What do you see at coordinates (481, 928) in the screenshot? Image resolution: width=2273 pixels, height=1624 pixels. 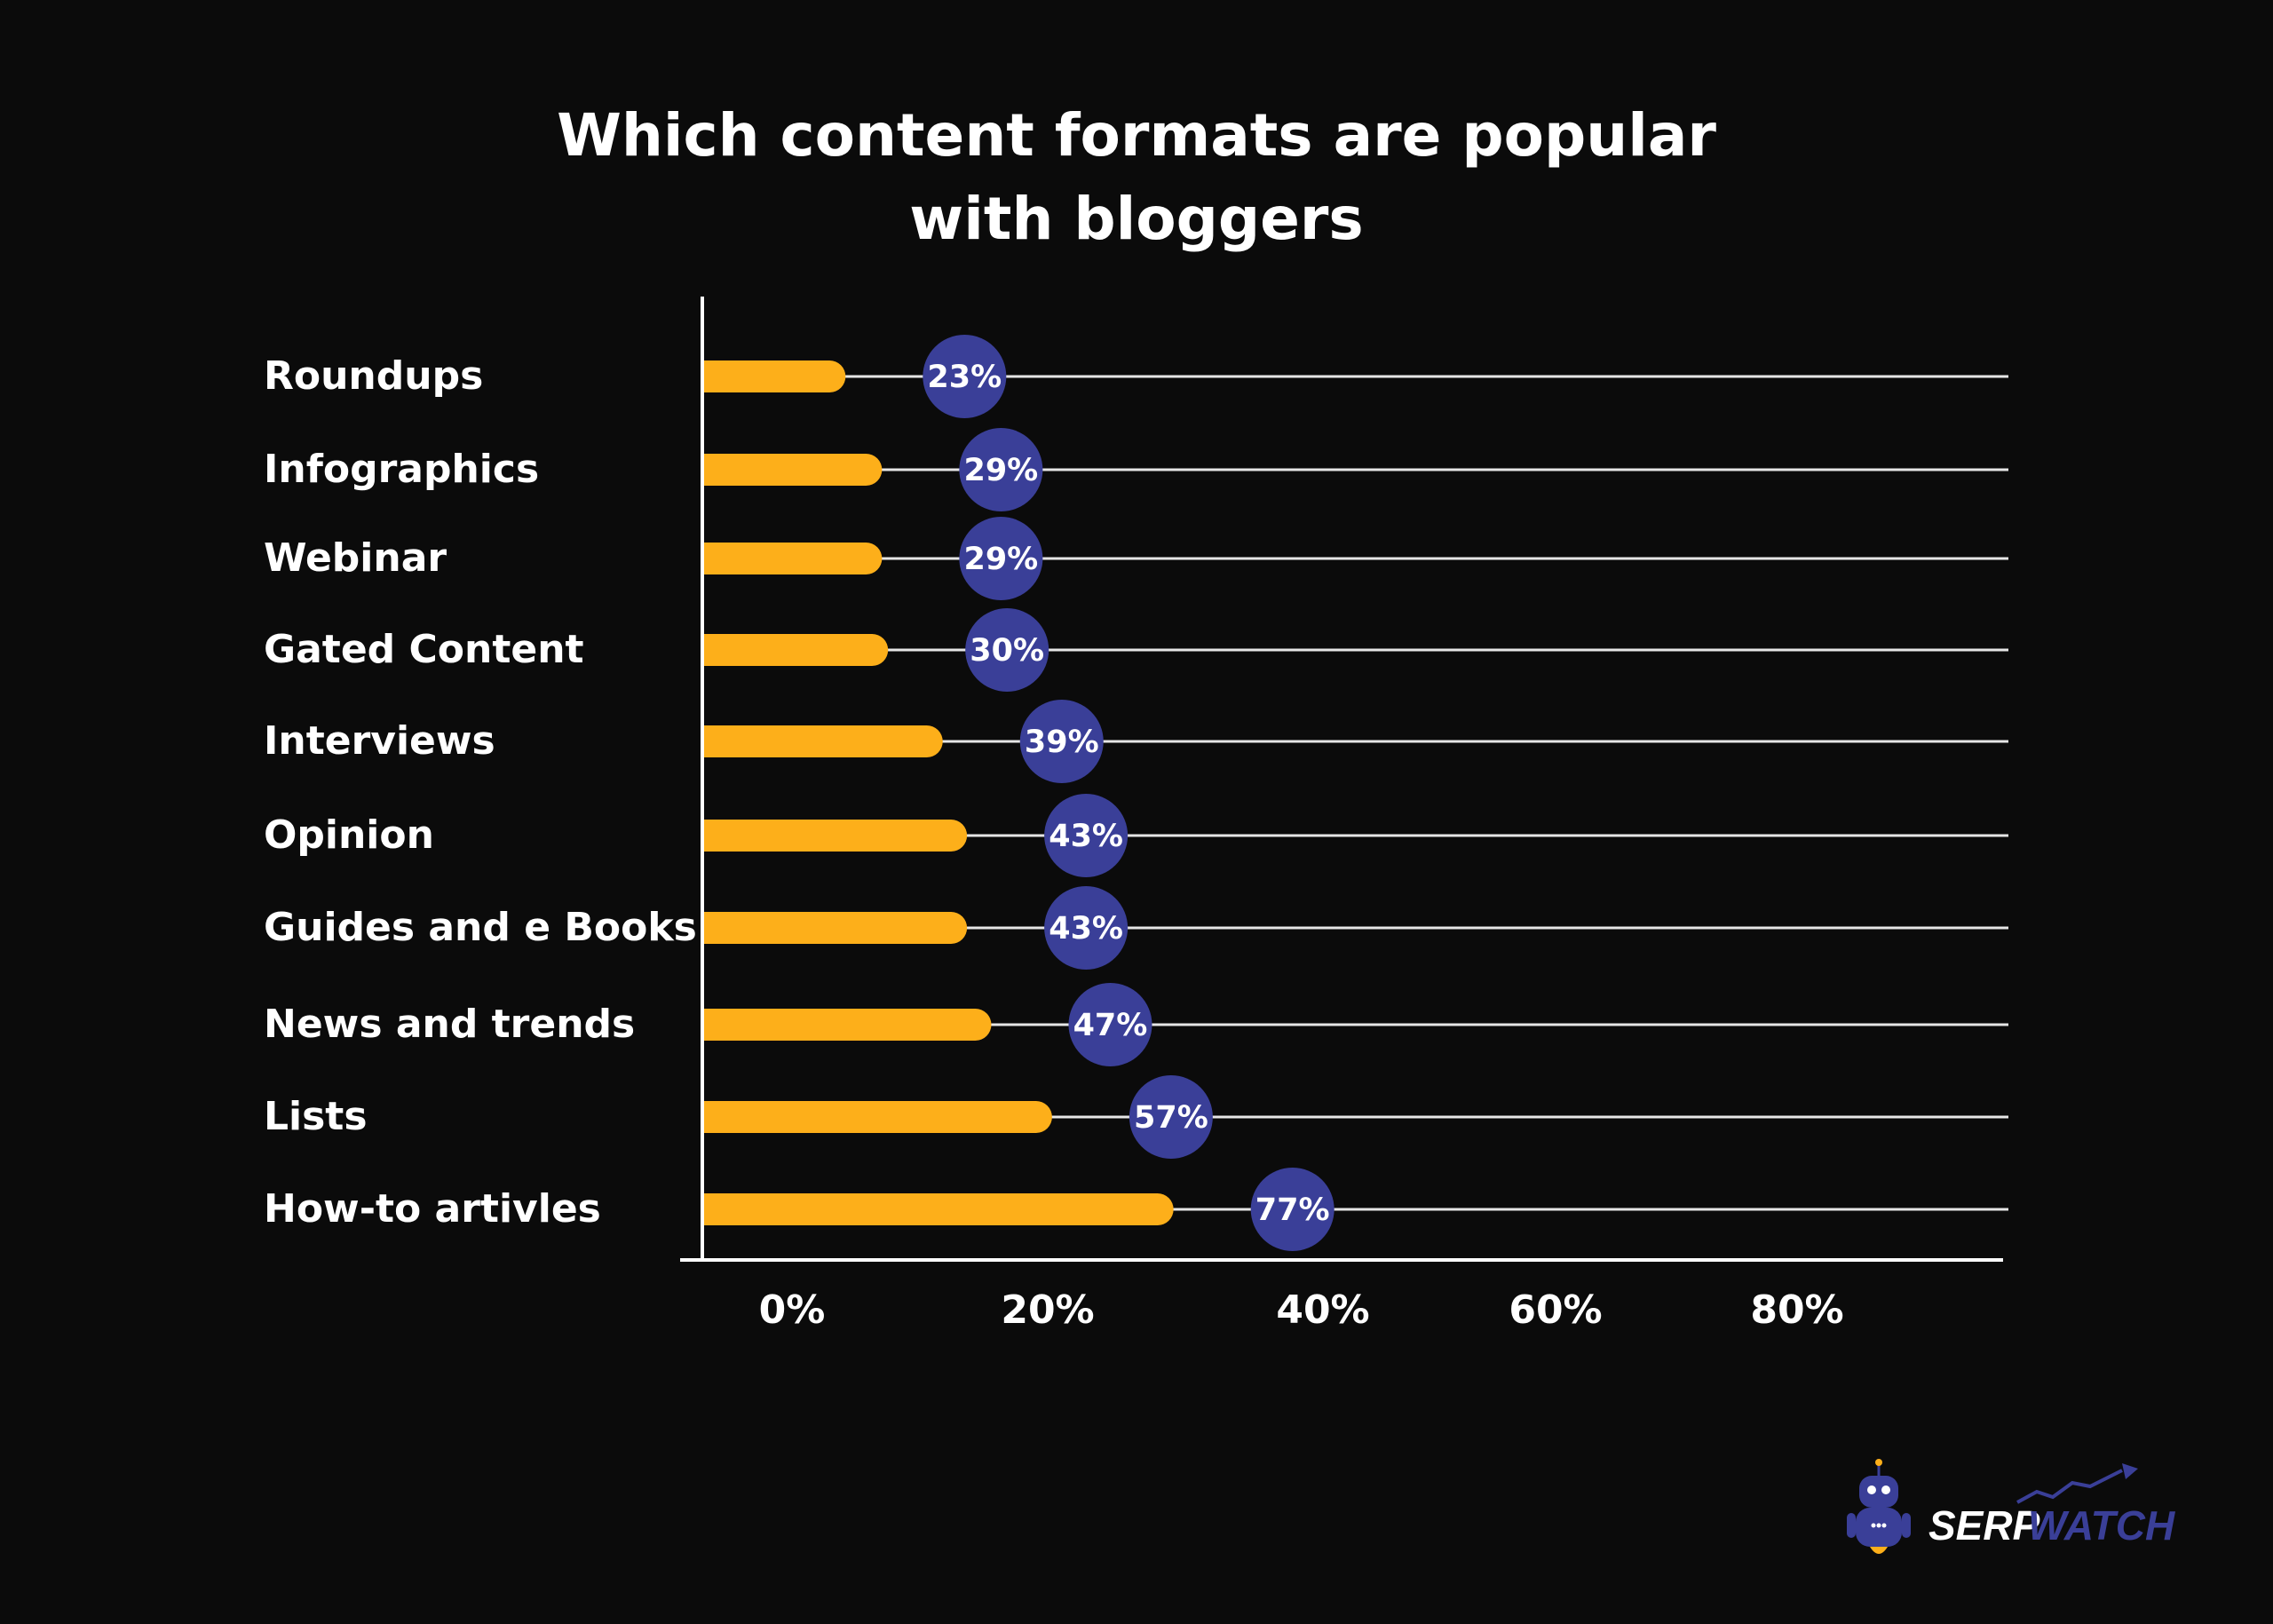 I see `category-label: Guides and e Books` at bounding box center [481, 928].